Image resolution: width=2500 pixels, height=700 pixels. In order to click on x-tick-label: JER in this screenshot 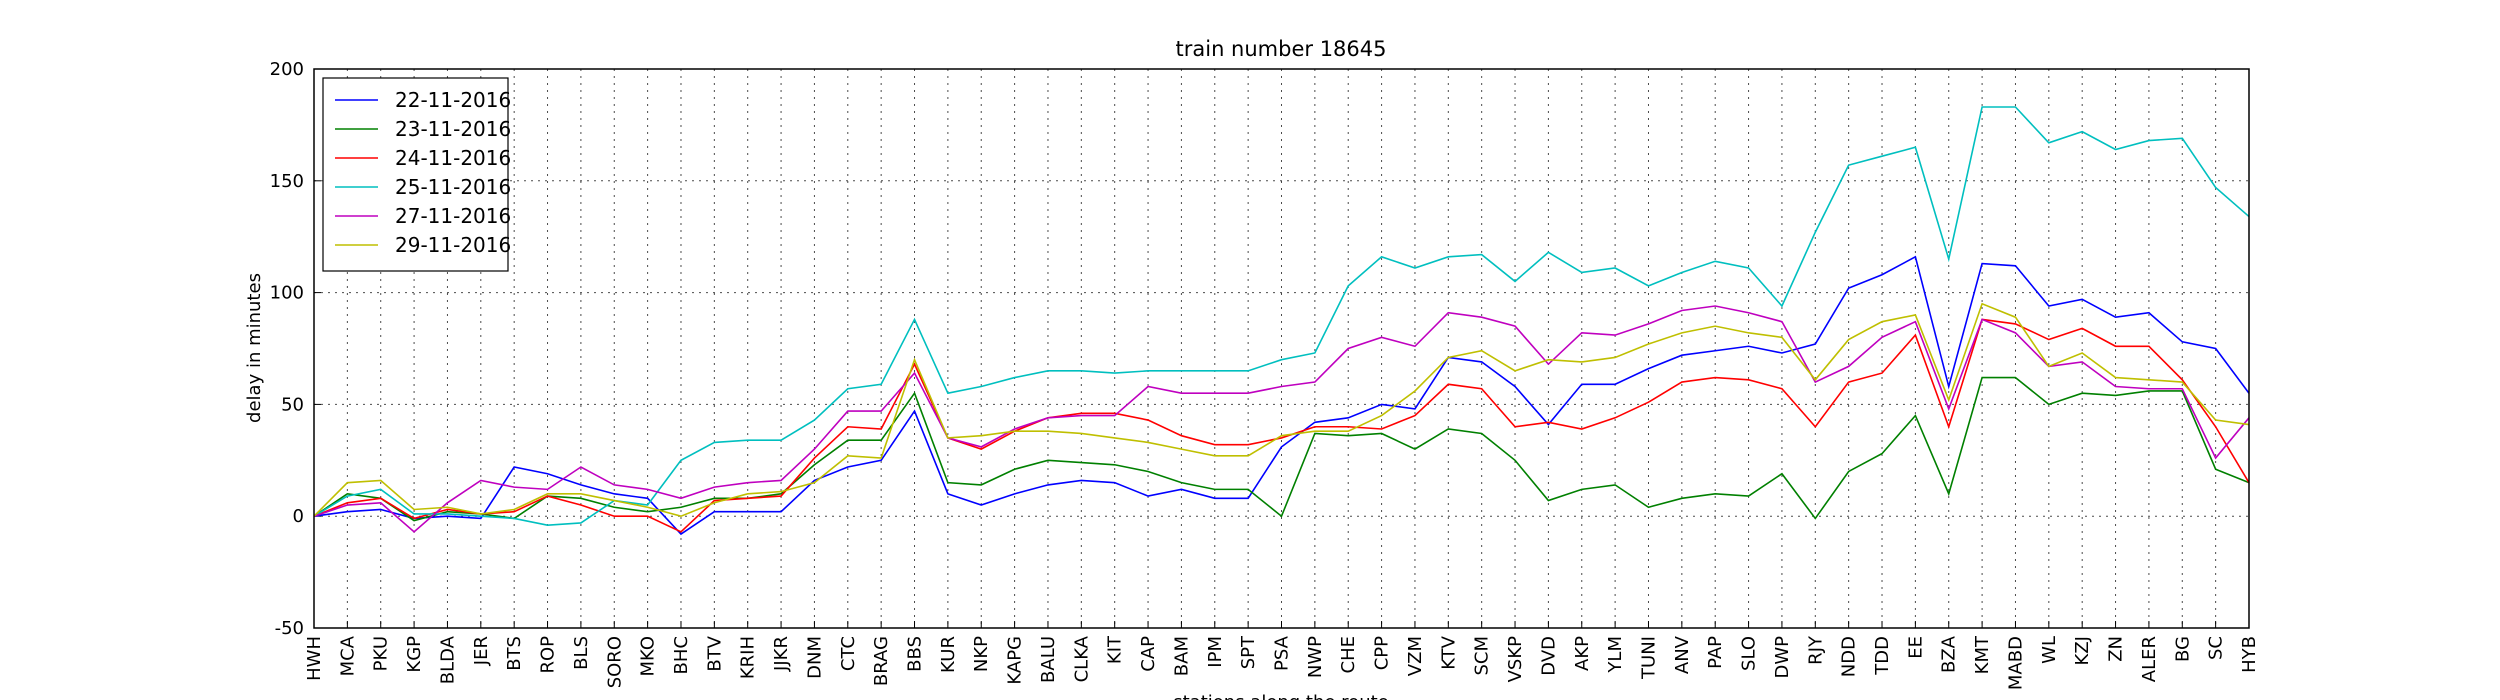, I will do `click(481, 651)`.